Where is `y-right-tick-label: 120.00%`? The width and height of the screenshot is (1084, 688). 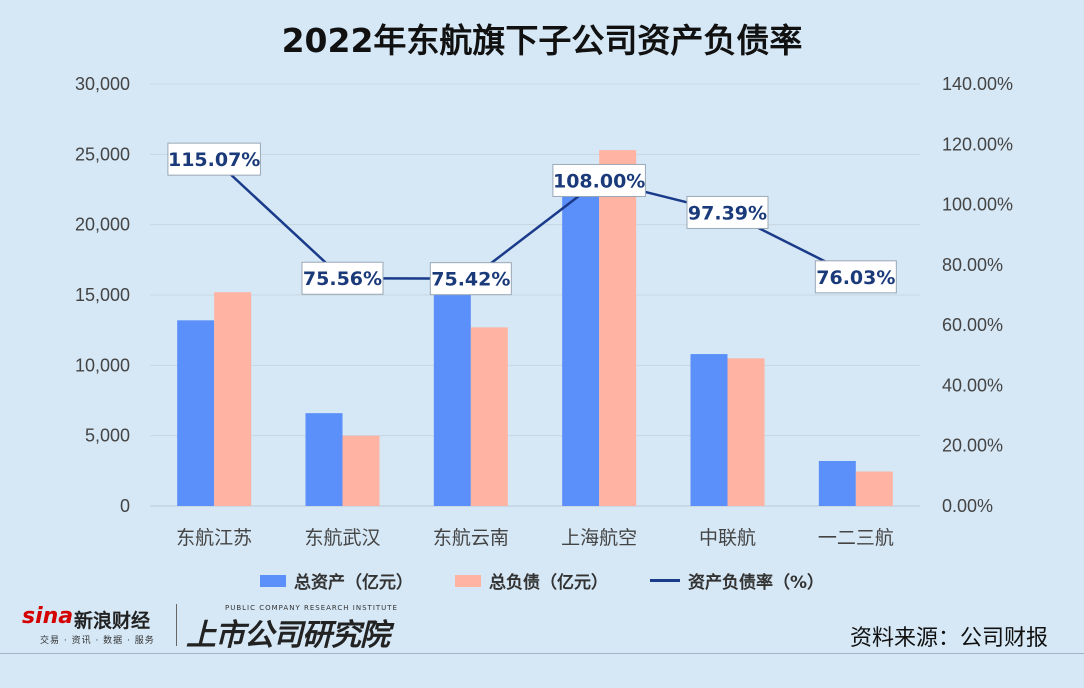
y-right-tick-label: 120.00% is located at coordinates (977, 144).